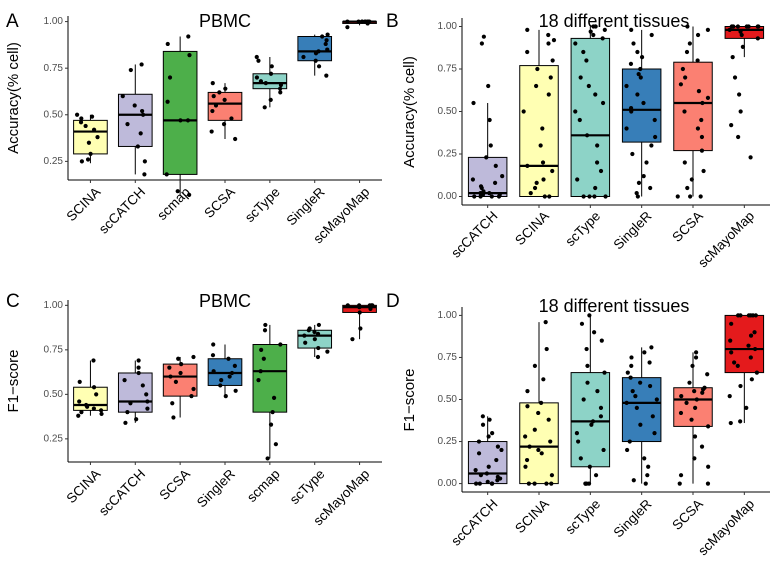 The height and width of the screenshot is (568, 777). I want to click on box-group-SCSA, so click(693, 418).